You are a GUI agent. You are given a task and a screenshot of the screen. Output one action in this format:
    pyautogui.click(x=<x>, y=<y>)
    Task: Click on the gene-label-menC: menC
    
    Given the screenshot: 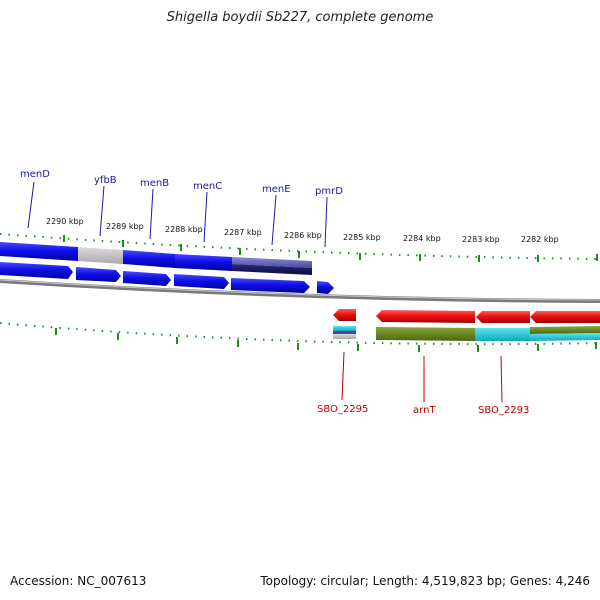 What is the action you would take?
    pyautogui.click(x=207, y=186)
    